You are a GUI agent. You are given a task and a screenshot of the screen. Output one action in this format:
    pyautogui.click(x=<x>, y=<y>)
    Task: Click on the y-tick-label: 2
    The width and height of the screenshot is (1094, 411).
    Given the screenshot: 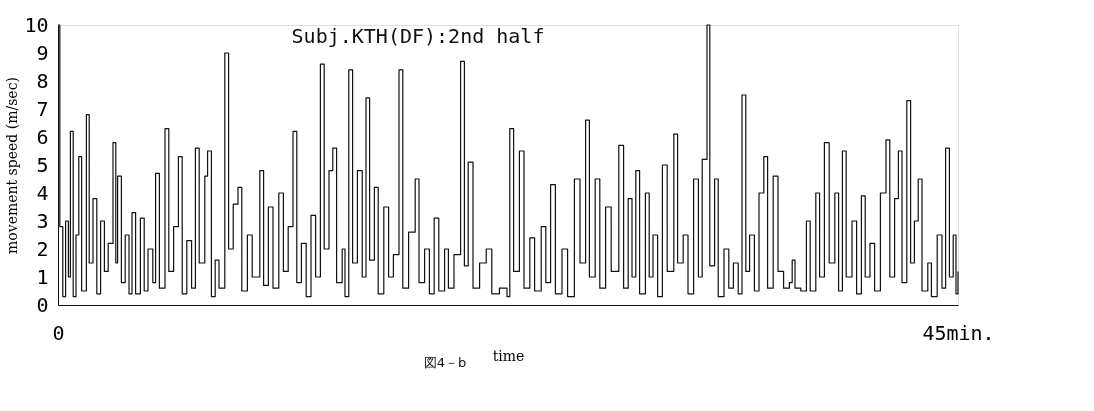 What is the action you would take?
    pyautogui.click(x=42, y=248)
    